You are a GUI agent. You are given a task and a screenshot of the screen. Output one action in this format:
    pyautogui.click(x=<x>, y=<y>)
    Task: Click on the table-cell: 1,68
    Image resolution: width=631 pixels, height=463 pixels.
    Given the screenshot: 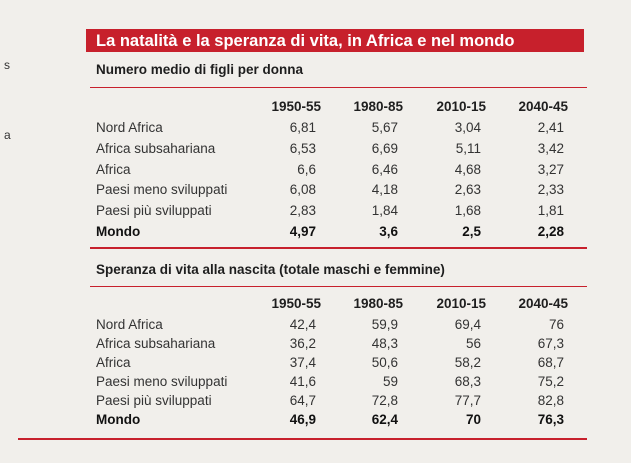 What is the action you would take?
    pyautogui.click(x=467, y=210)
    